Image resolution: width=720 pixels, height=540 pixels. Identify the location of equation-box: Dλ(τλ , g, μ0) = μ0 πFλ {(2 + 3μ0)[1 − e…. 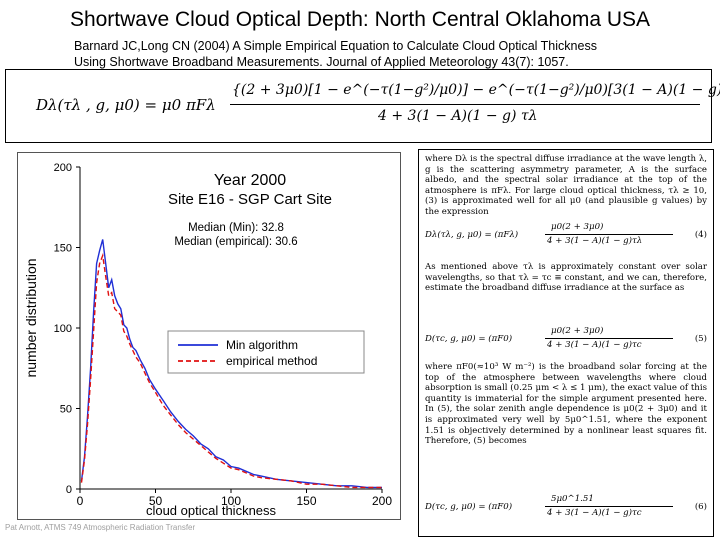
(362, 106).